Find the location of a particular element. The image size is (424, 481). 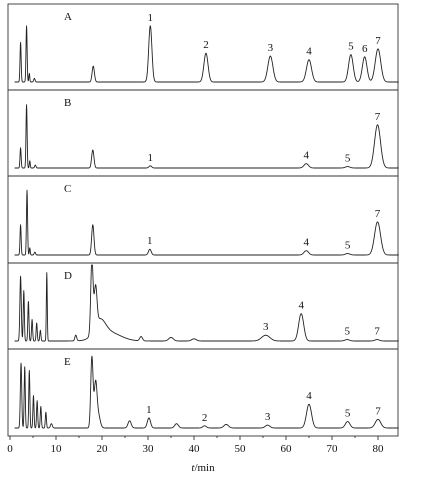

chromatogram-trace-d is located at coordinates (206, 303).